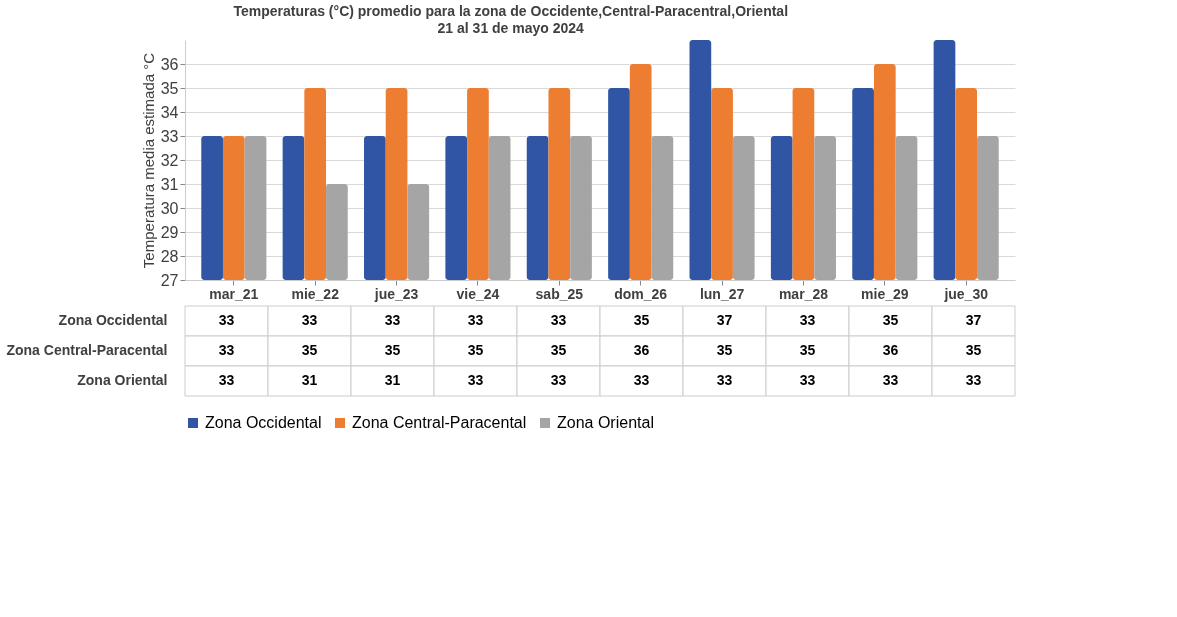  What do you see at coordinates (315, 293) in the screenshot?
I see `x-tick-label: mie_22` at bounding box center [315, 293].